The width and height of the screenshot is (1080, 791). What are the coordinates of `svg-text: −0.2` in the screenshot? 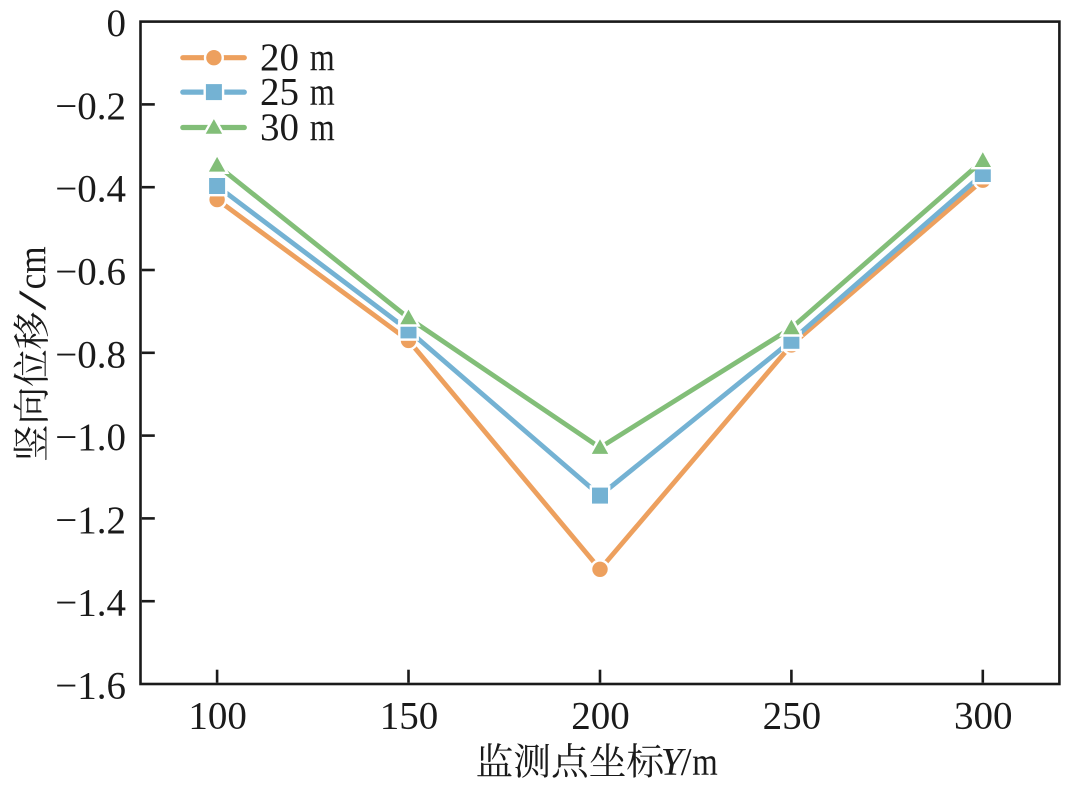 It's located at (90, 106).